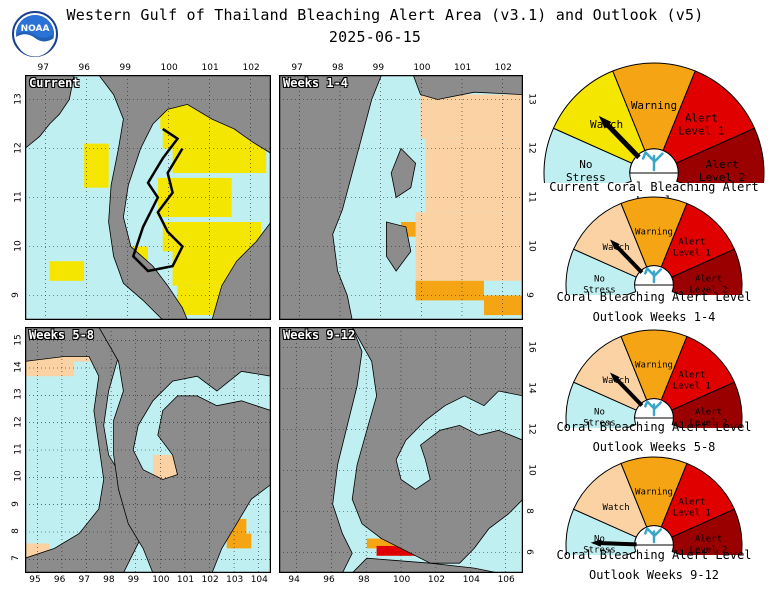  Describe the element at coordinates (616, 508) in the screenshot. I see `gauge-segment-label: Watch` at that location.